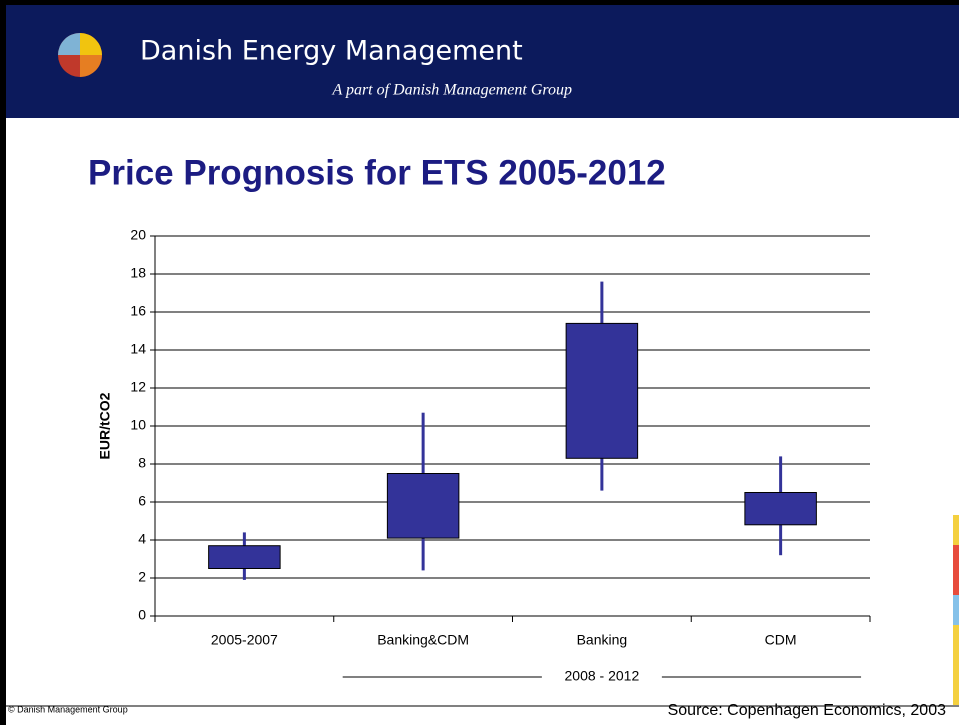 This screenshot has height=725, width=959. What do you see at coordinates (3, 362) in the screenshot?
I see `left-border` at bounding box center [3, 362].